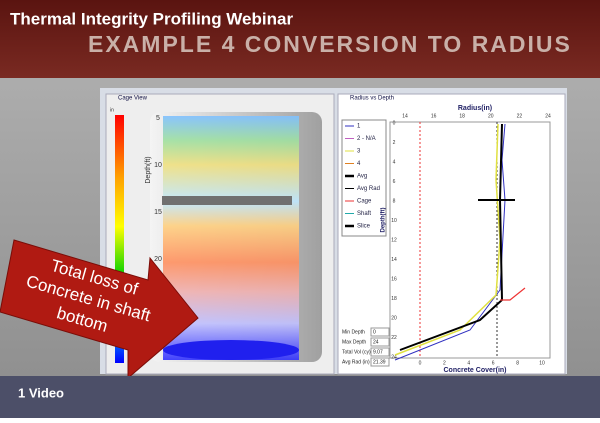  Describe the element at coordinates (405, 116) in the screenshot. I see `top-tick: 14` at that location.